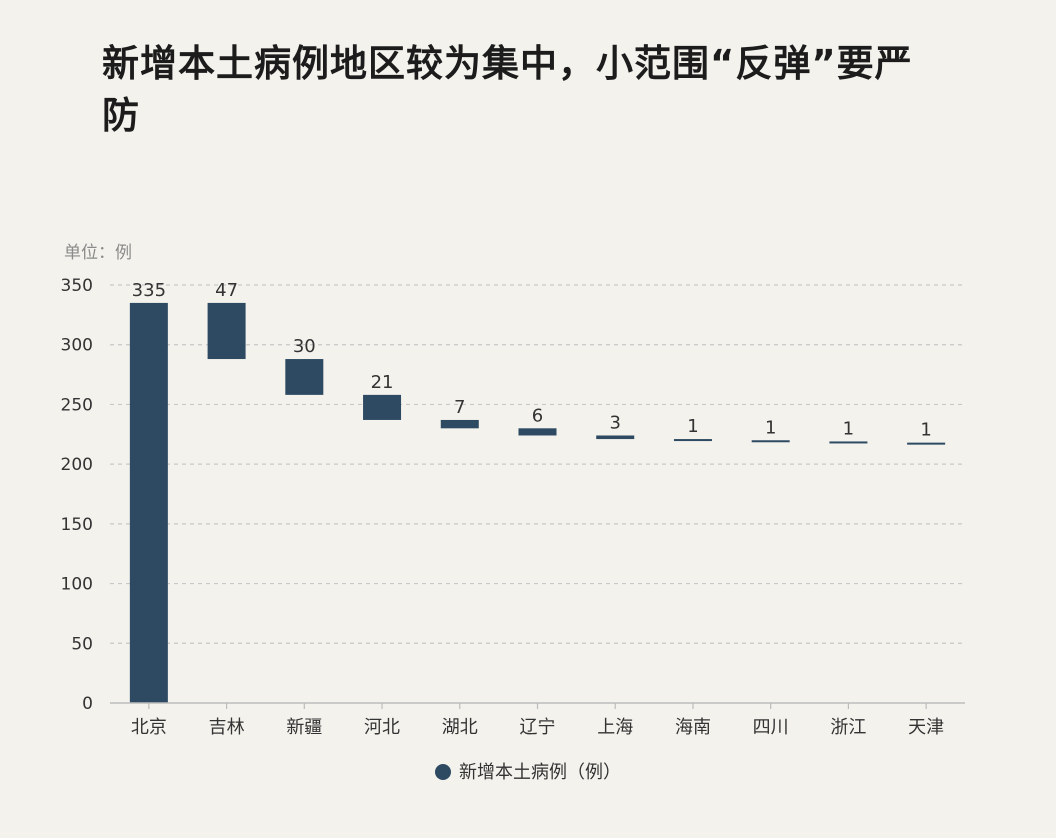  Describe the element at coordinates (382, 727) in the screenshot. I see `x-tick-label-3: 河北` at that location.